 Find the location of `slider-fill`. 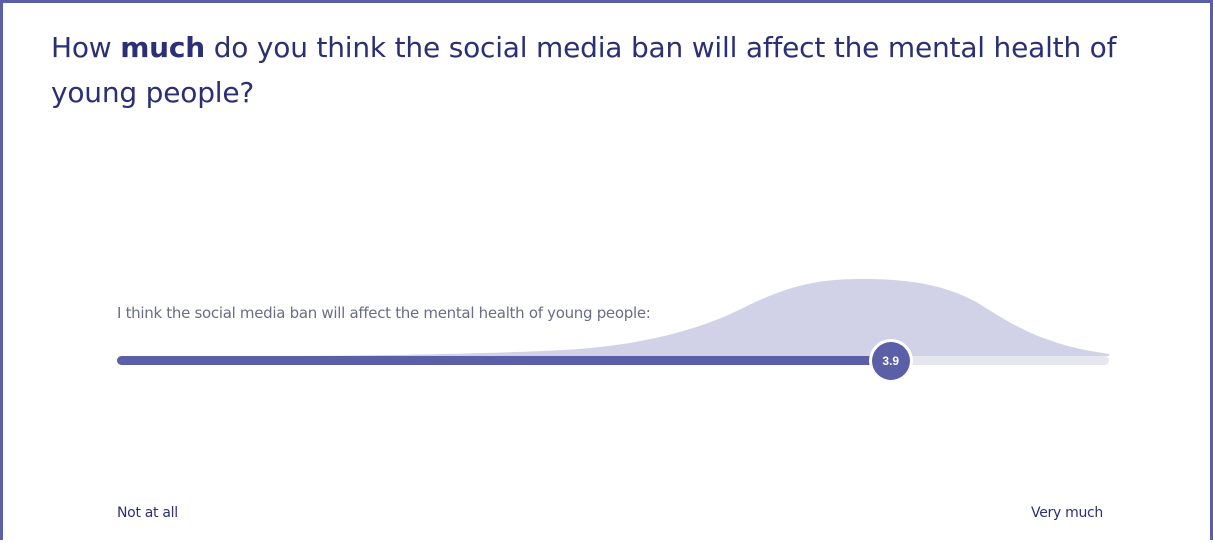

slider-fill is located at coordinates (504, 360).